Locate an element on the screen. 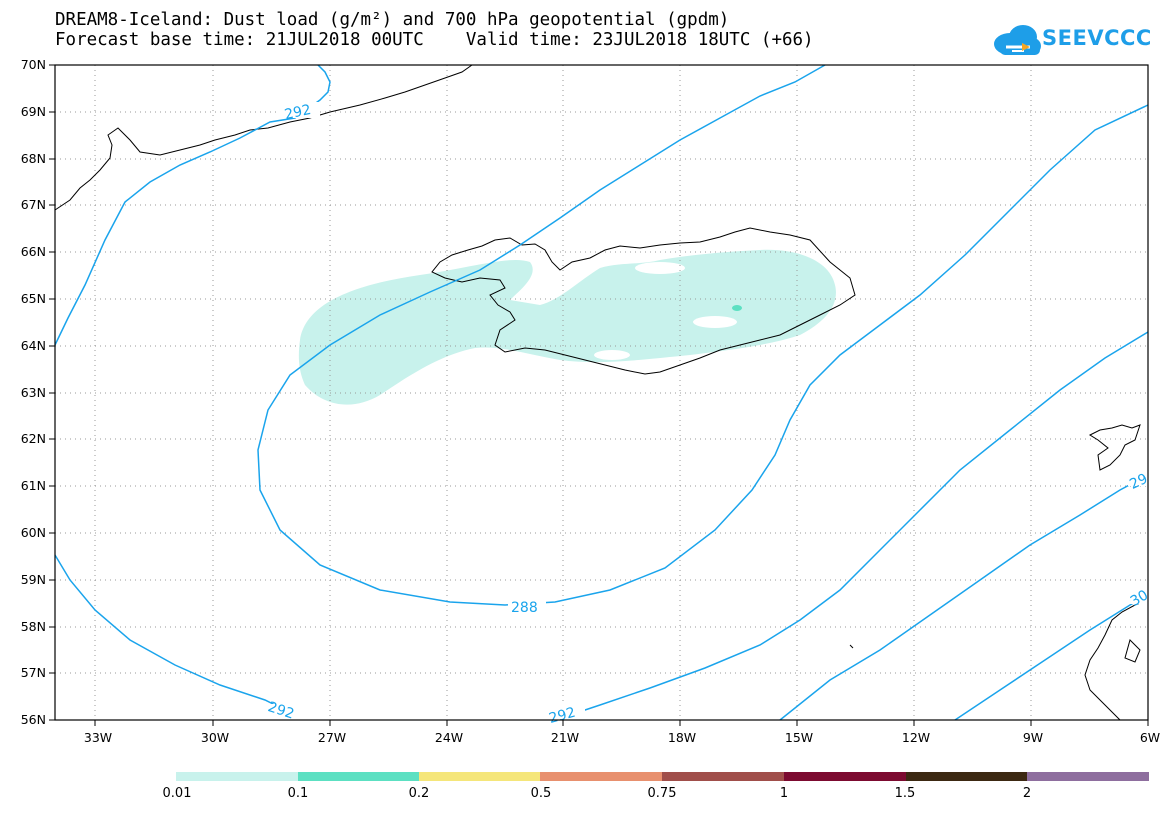  lat-label: 60N is located at coordinates (33, 532).